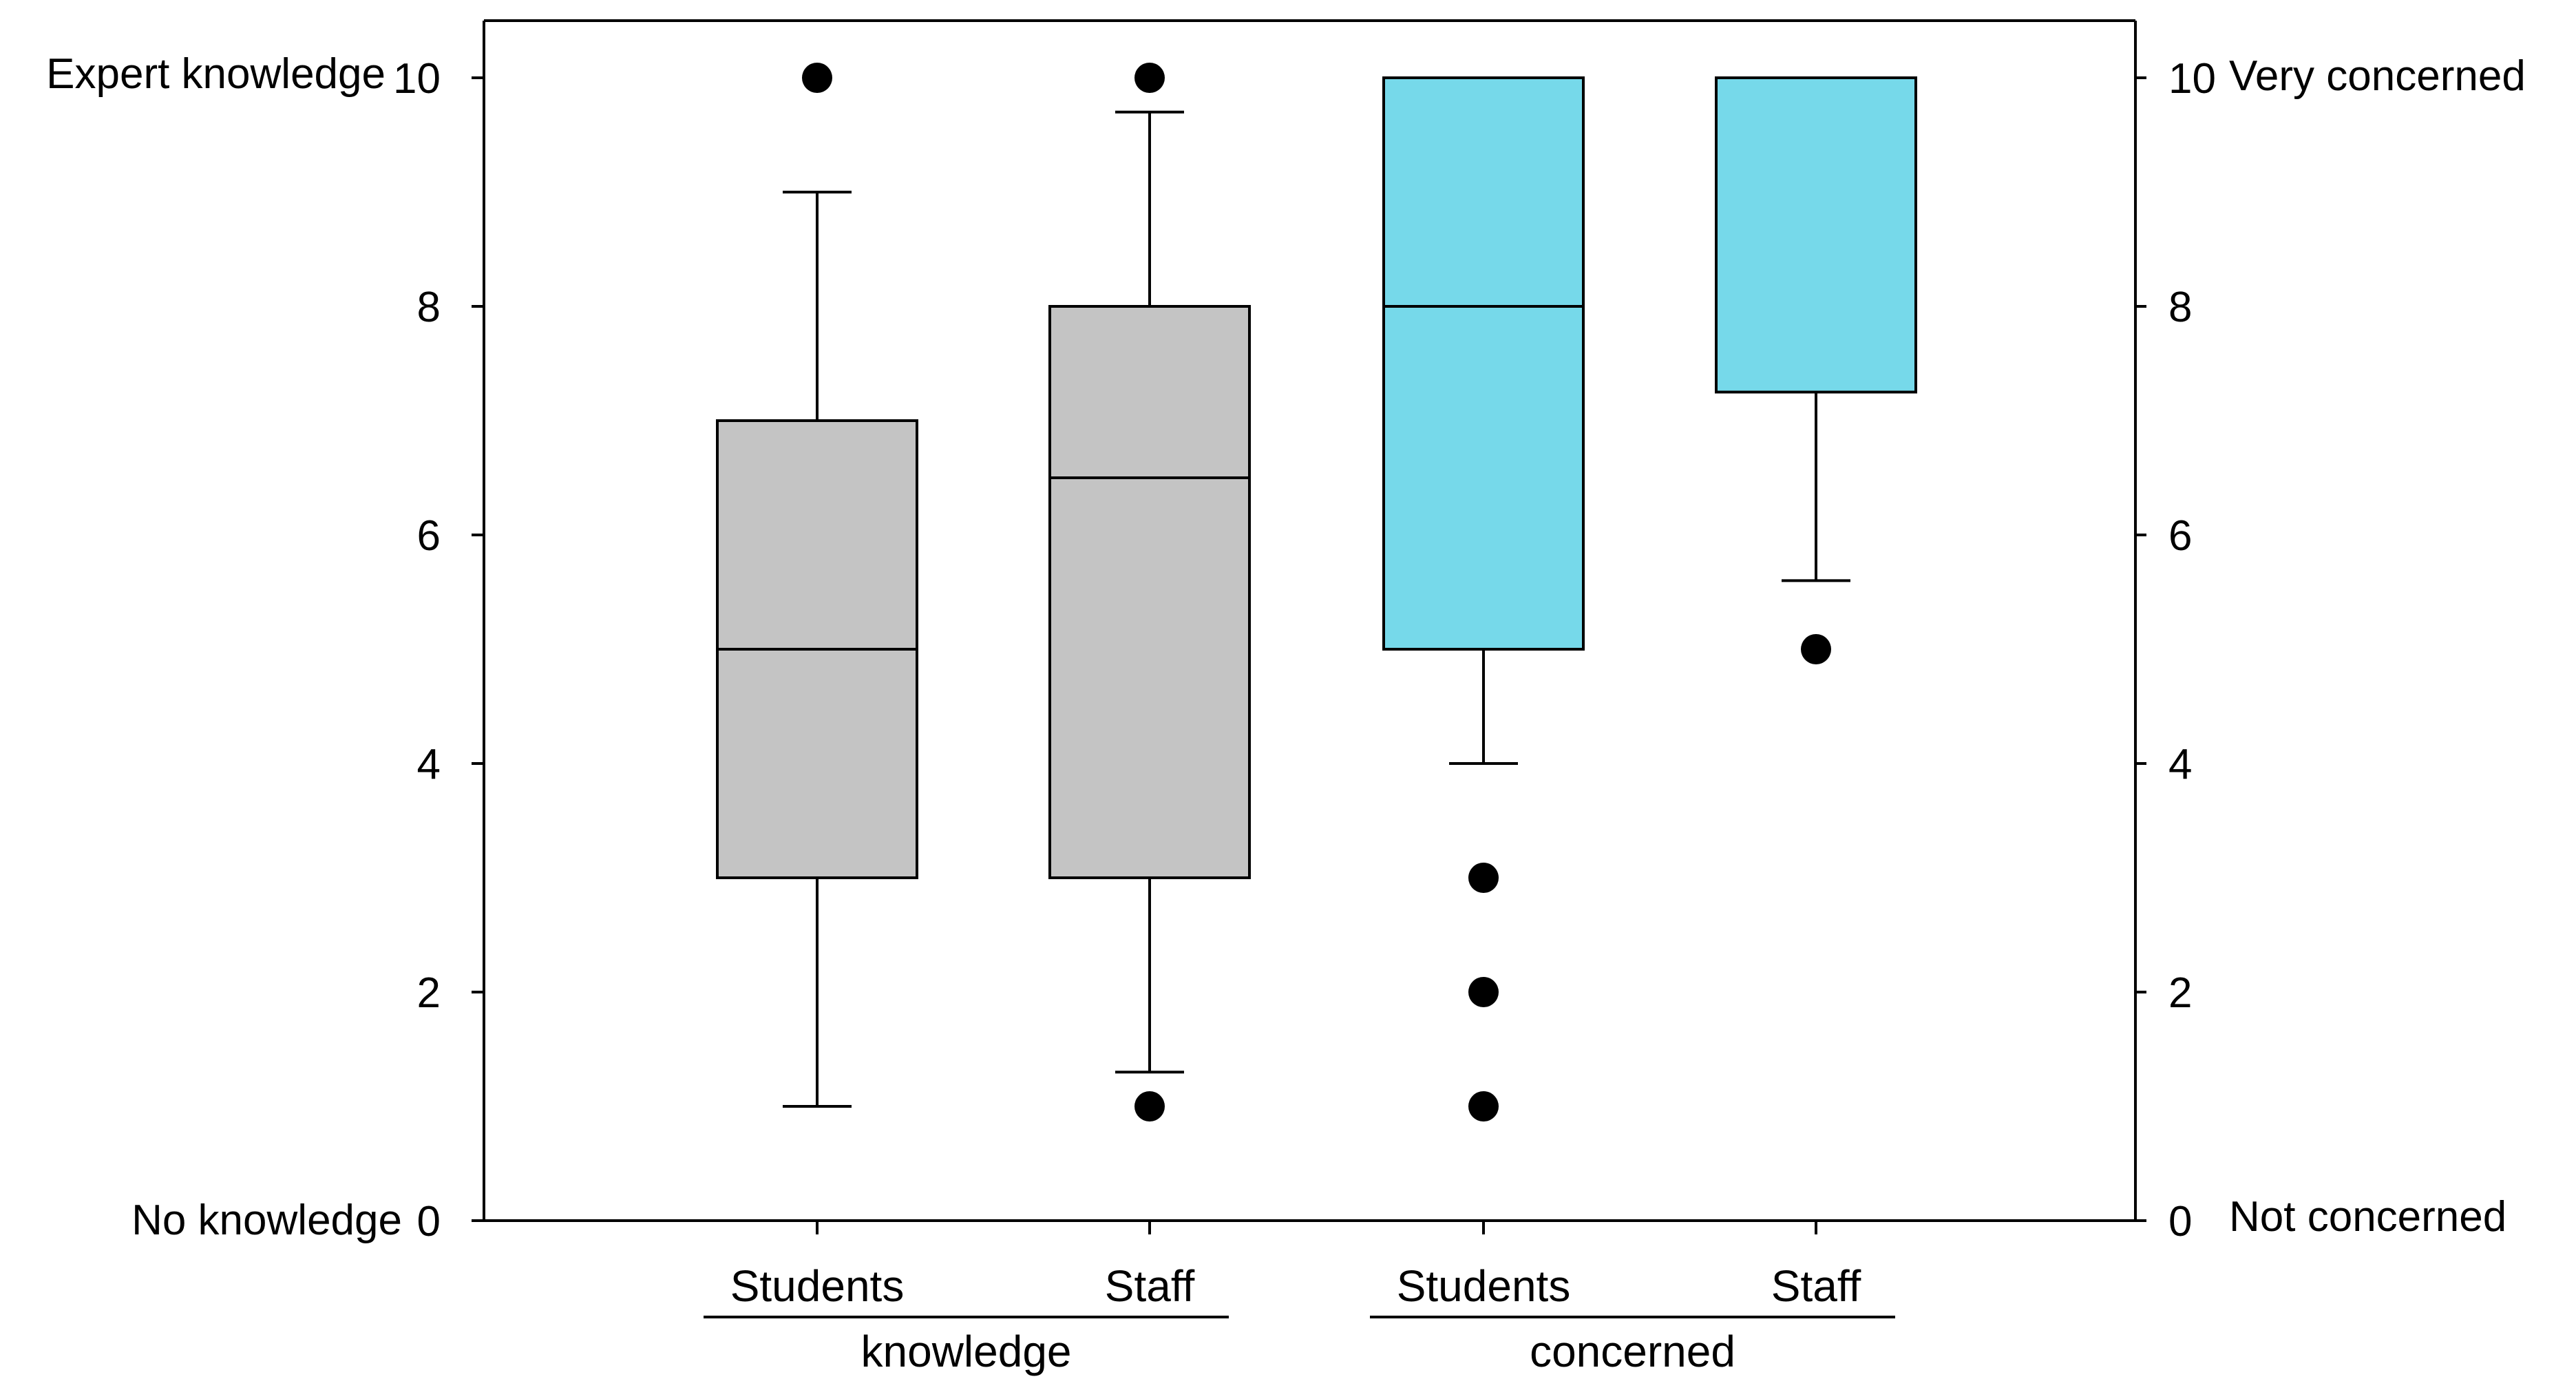  What do you see at coordinates (2180, 1221) in the screenshot?
I see `right-tick-label: 0` at bounding box center [2180, 1221].